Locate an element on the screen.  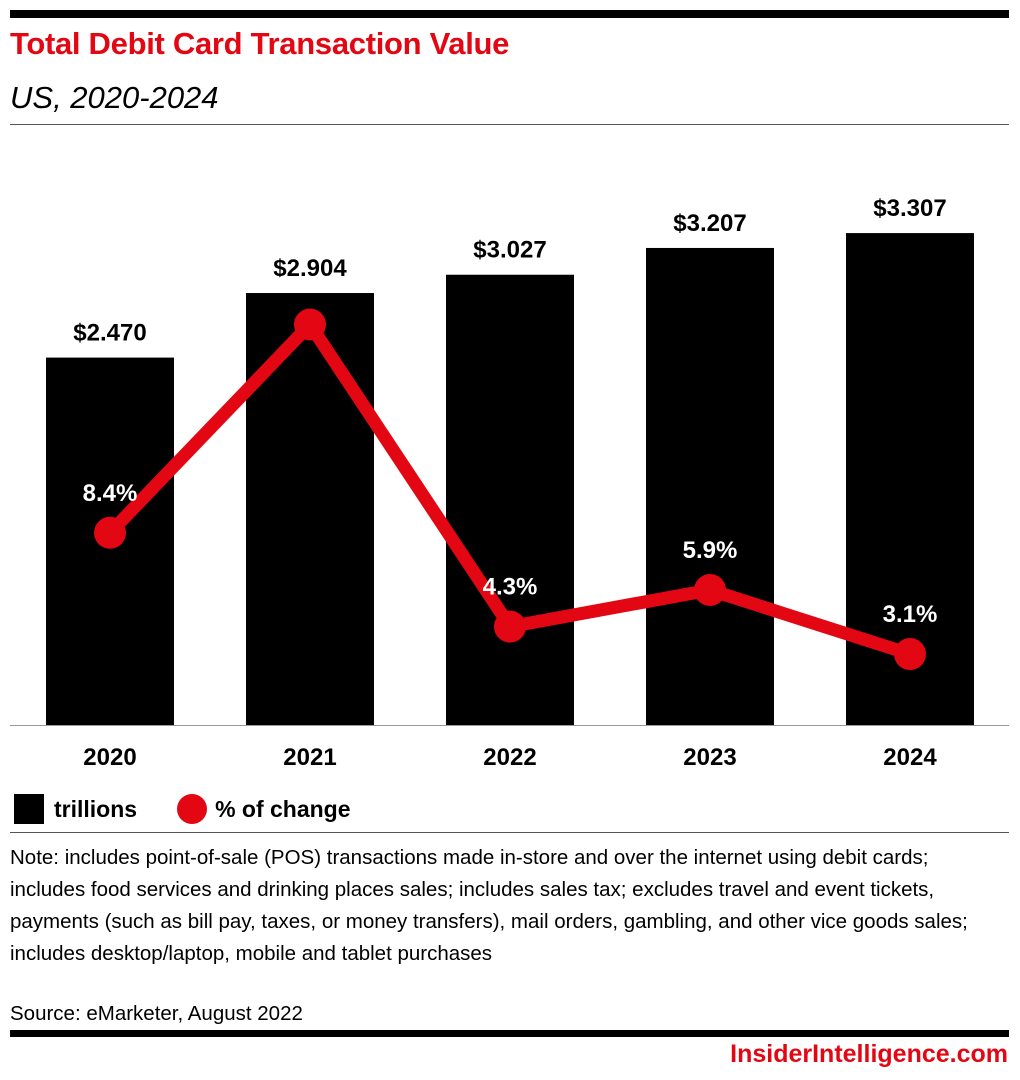
subtitle-rule is located at coordinates (509, 124).